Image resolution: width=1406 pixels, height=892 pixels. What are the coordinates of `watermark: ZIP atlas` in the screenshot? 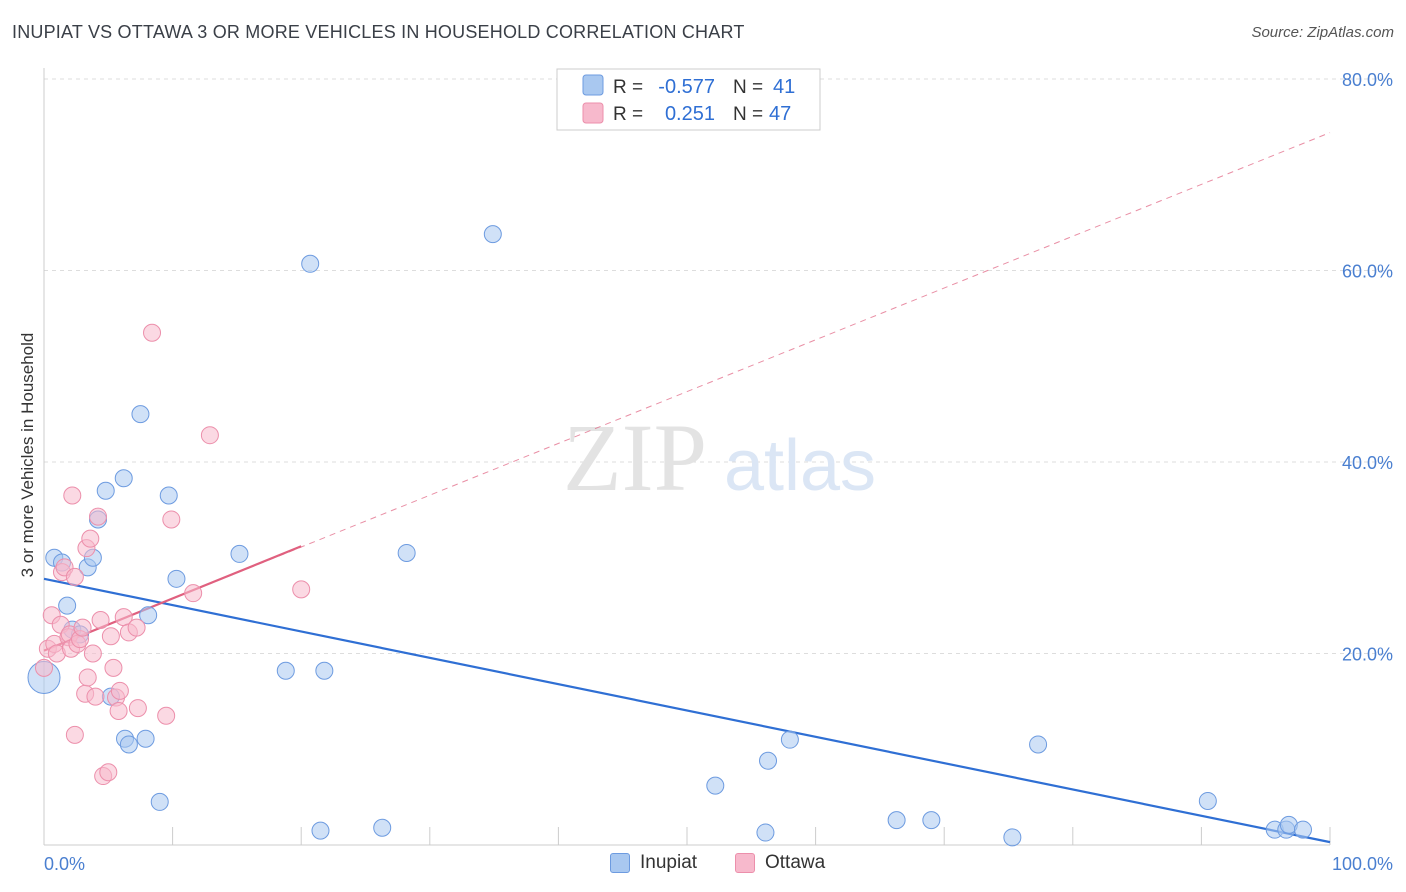 It's located at (719, 457).